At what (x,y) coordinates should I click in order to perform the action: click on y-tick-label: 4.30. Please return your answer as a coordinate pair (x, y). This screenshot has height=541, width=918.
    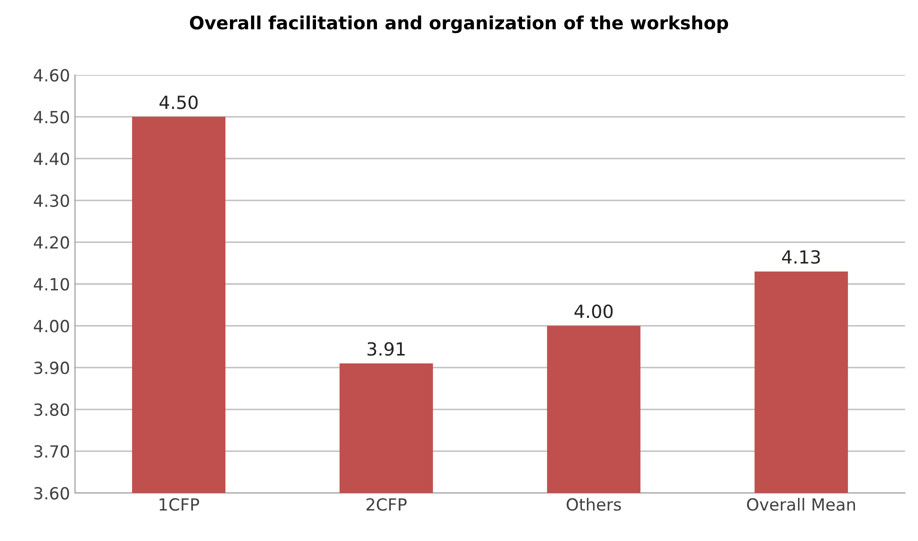
    Looking at the image, I should click on (52, 200).